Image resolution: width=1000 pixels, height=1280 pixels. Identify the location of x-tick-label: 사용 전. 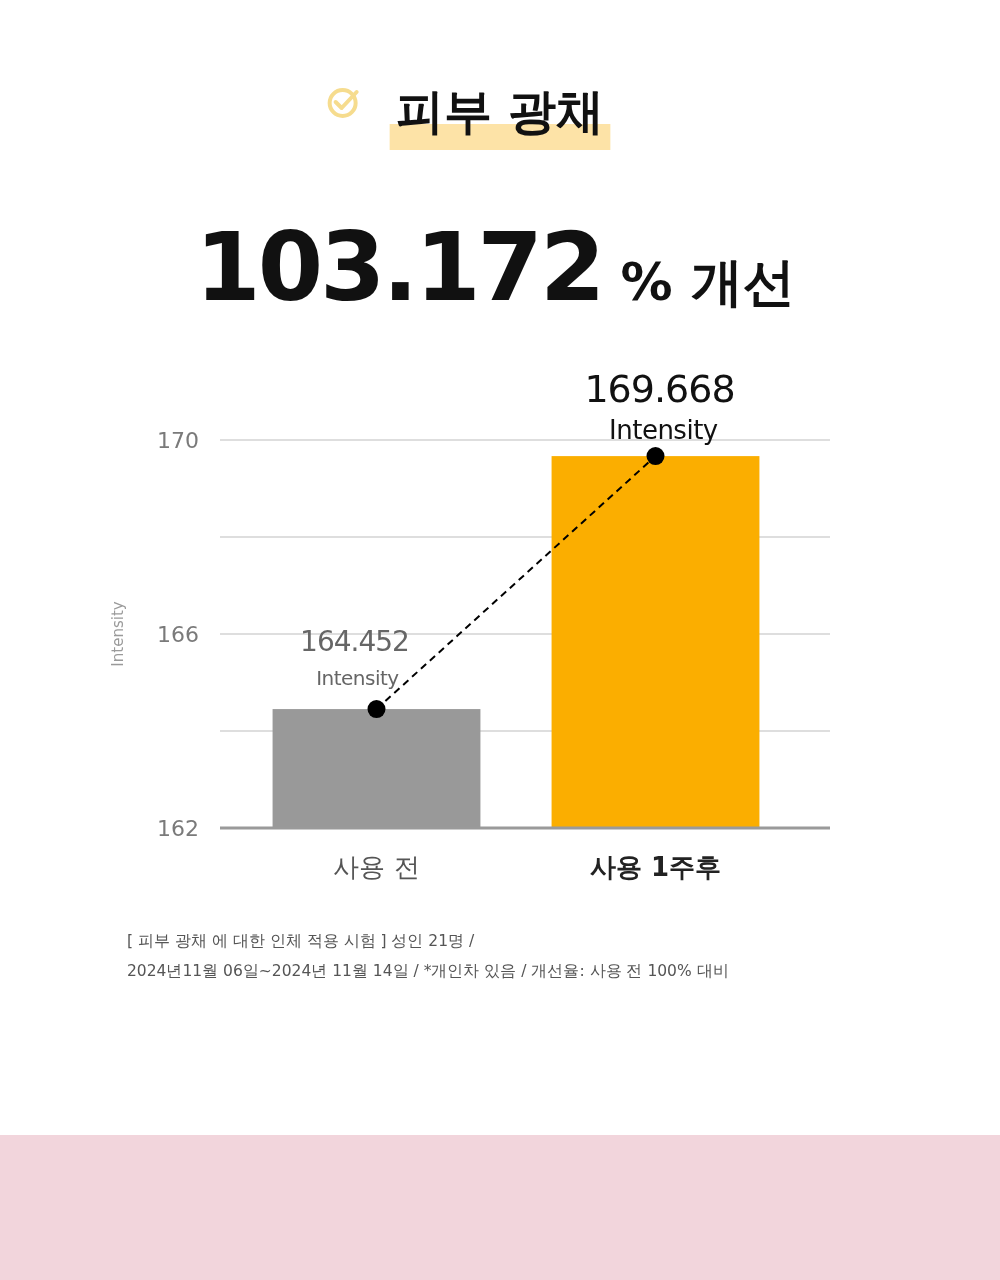
(376, 867).